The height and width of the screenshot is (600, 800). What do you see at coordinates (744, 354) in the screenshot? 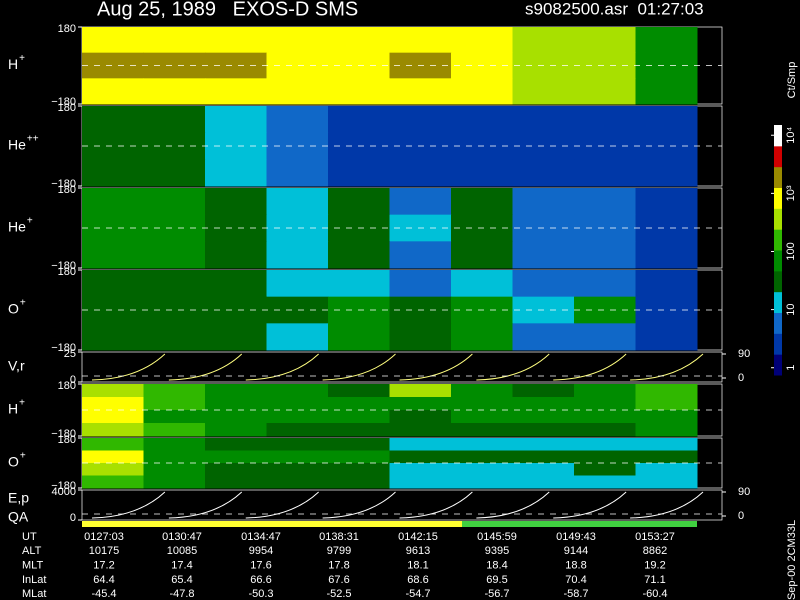
I see `y2-tick-label: 90` at bounding box center [744, 354].